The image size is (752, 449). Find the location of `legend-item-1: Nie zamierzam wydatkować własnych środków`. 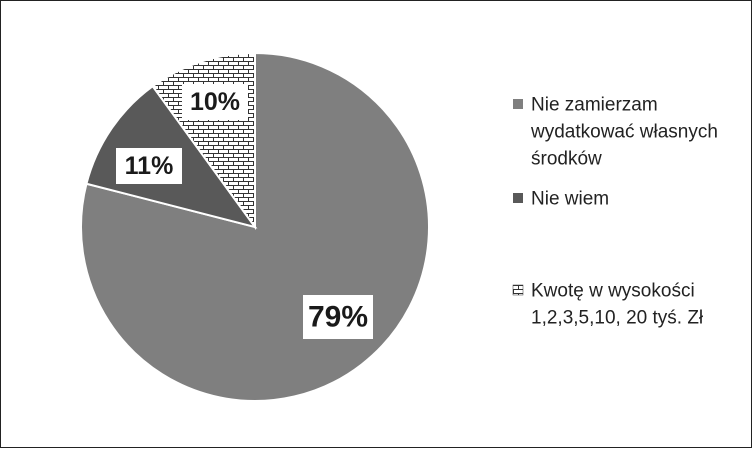

legend-item-1: Nie zamierzam wydatkować własnych środków is located at coordinates (615, 132).